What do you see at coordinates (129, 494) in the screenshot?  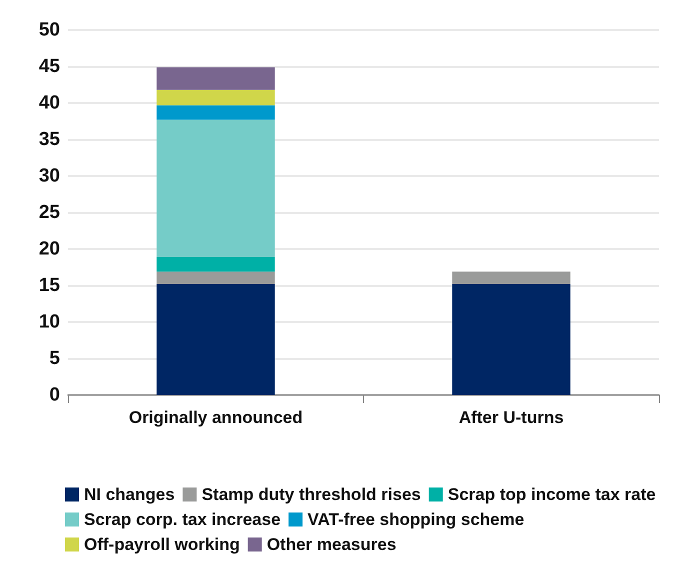 I see `legend-label: NI changes` at bounding box center [129, 494].